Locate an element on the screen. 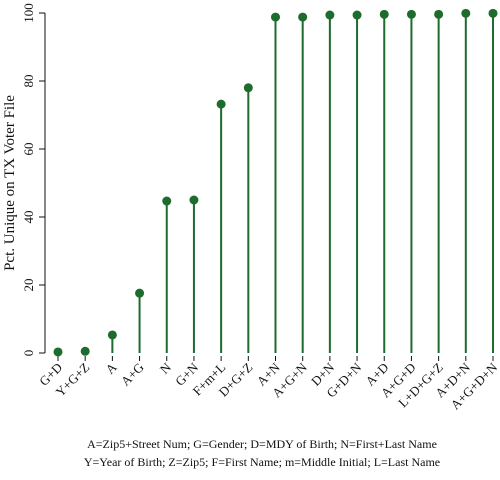 This screenshot has height=480, width=500. y-tick-label: 80 is located at coordinates (28, 81).